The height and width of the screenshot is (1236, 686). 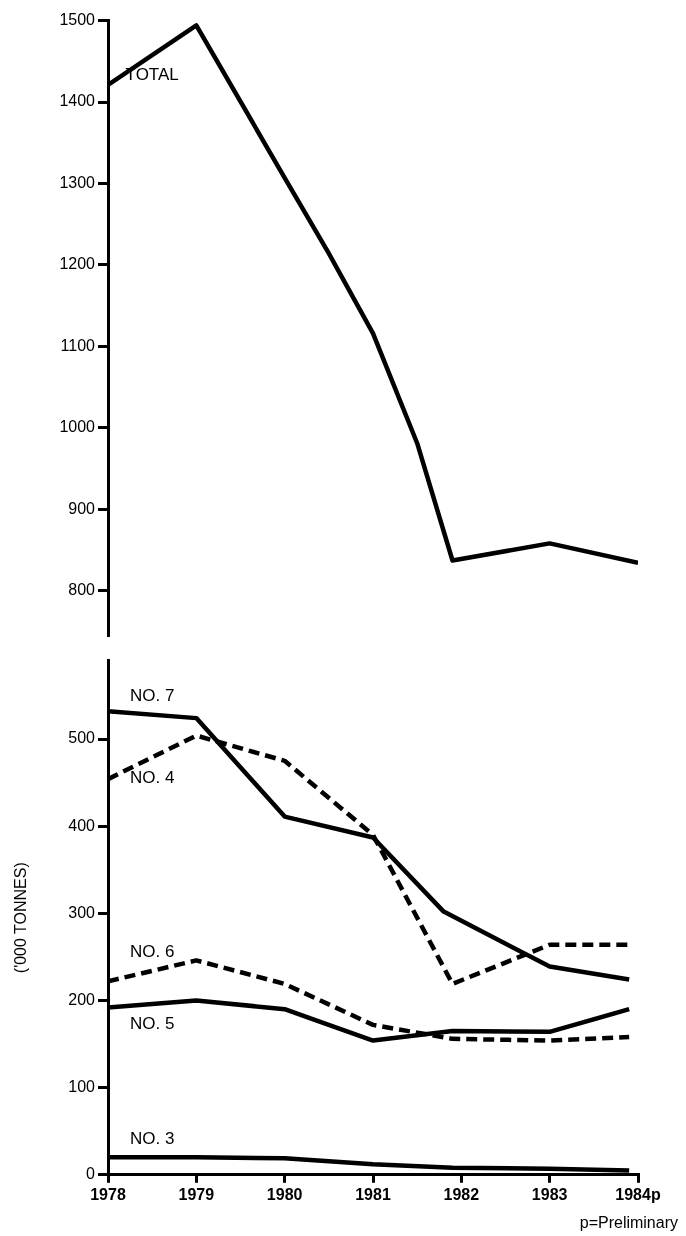 What do you see at coordinates (108, 1194) in the screenshot?
I see `x-tick-label: 1978` at bounding box center [108, 1194].